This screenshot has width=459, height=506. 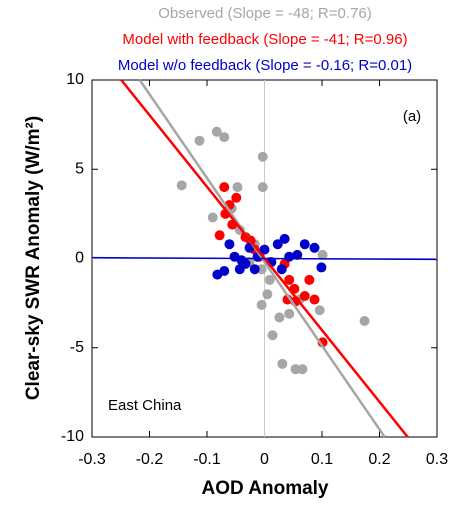 What do you see at coordinates (145, 405) in the screenshot?
I see `region-label: East China` at bounding box center [145, 405].